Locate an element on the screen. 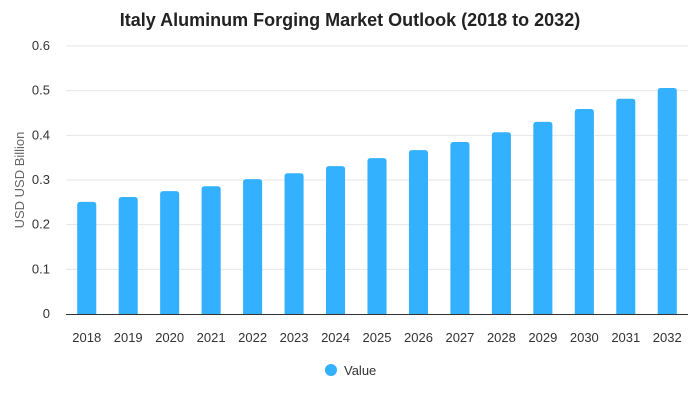 Image resolution: width=700 pixels, height=400 pixels. bar-2022 is located at coordinates (253, 246).